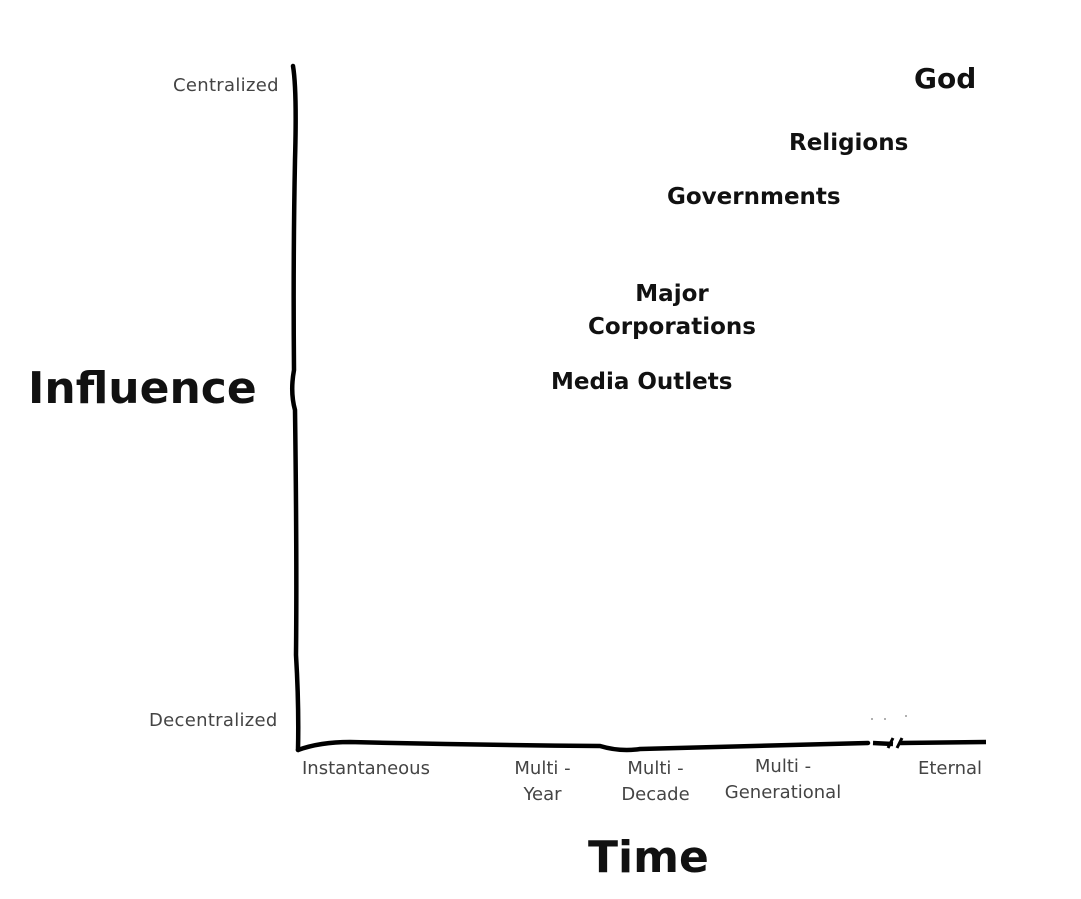  I want to click on x-tick-line2: Generational, so click(783, 792).